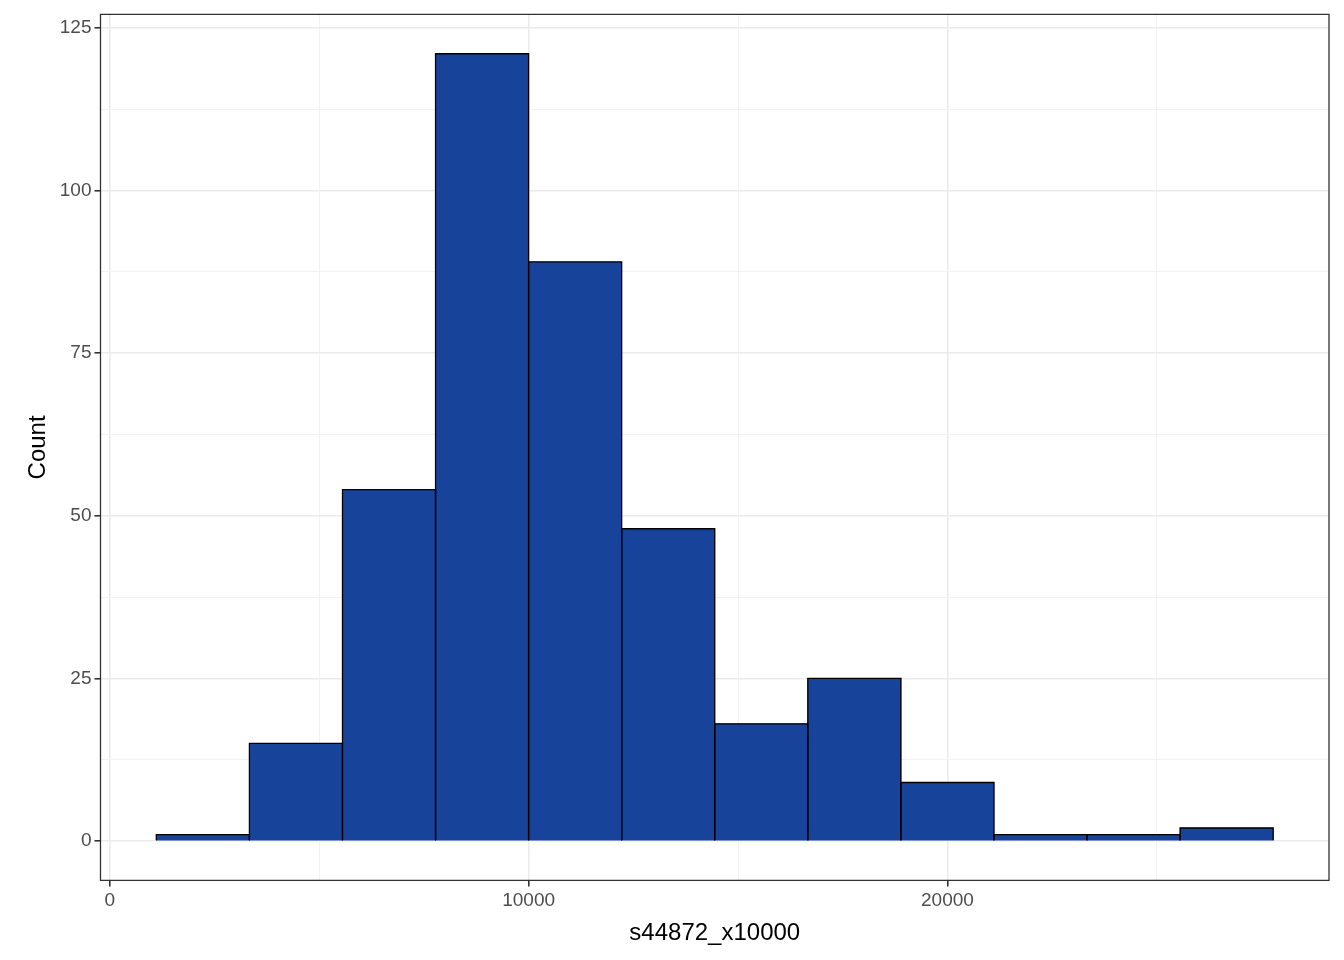 Image resolution: width=1344 pixels, height=960 pixels. What do you see at coordinates (81, 677) in the screenshot?
I see `y-tick-label: 25` at bounding box center [81, 677].